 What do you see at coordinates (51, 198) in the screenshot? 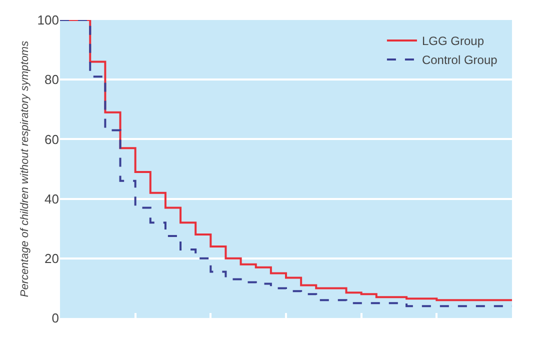
I see `y-tick-label: 40` at bounding box center [51, 198].